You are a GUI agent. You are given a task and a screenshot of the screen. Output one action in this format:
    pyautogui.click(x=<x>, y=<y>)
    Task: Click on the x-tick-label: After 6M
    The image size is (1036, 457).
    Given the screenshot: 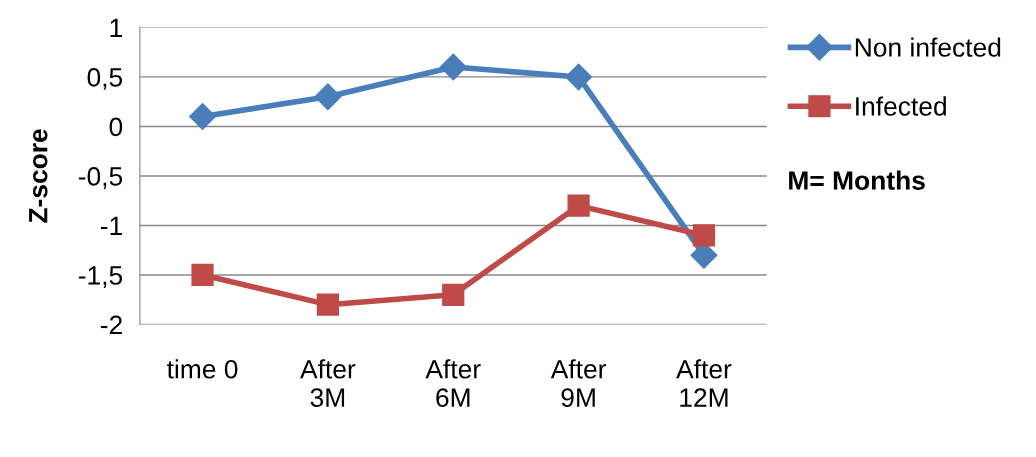 What is the action you would take?
    pyautogui.click(x=453, y=383)
    